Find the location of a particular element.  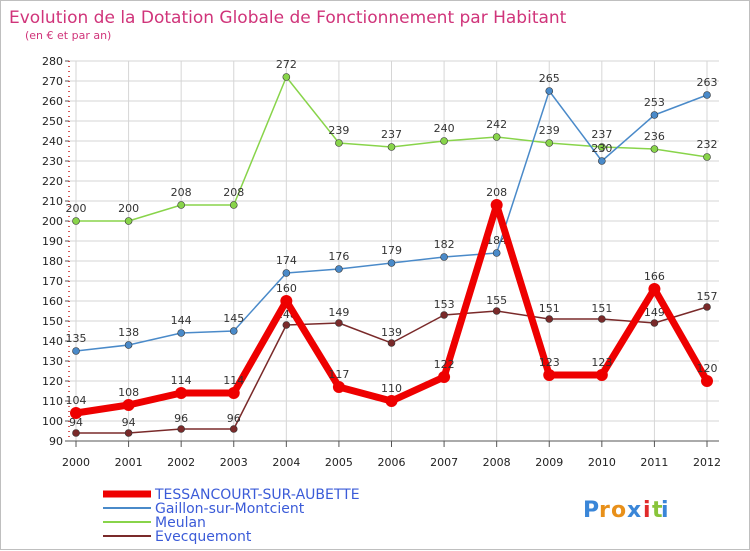

y-tick-label: 220 is located at coordinates (52, 181).